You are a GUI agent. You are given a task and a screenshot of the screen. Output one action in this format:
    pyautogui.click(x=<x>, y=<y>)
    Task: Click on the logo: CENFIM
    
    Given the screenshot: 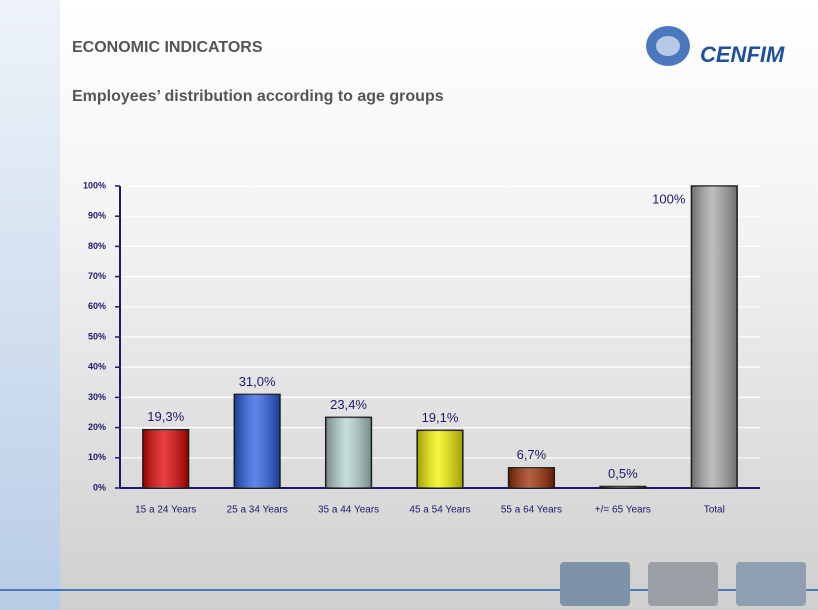 What is the action you would take?
    pyautogui.click(x=715, y=46)
    